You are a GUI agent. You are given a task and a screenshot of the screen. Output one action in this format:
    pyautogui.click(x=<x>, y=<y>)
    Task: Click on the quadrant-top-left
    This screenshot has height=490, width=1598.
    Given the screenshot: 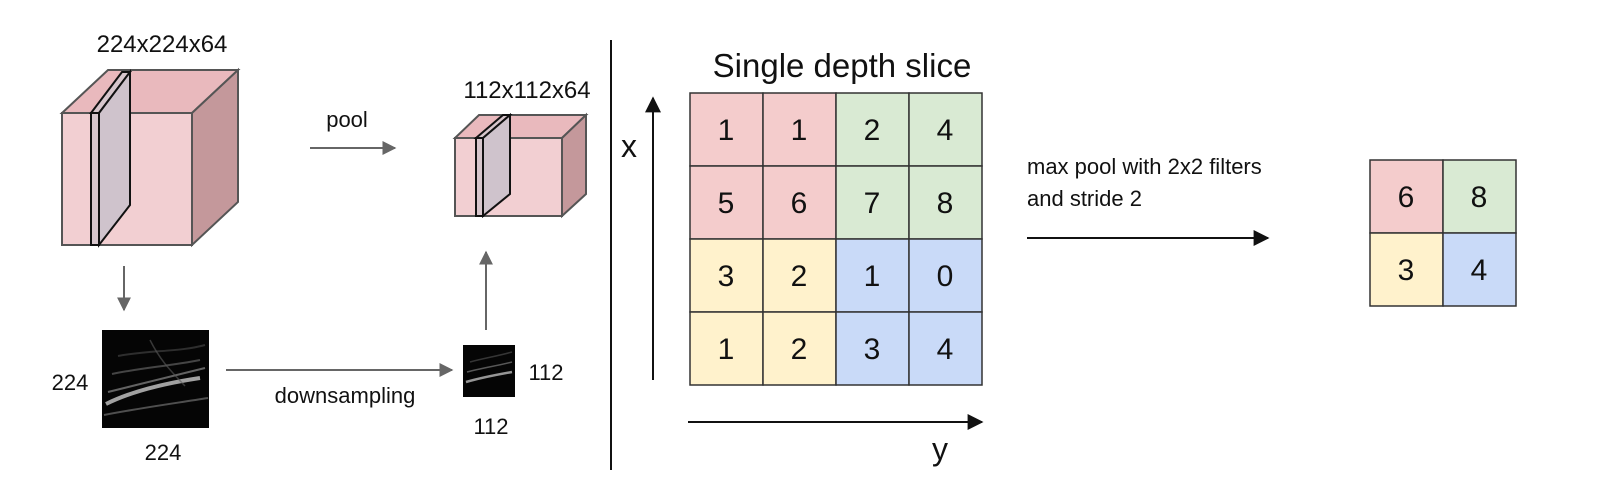 What is the action you would take?
    pyautogui.click(x=763, y=166)
    